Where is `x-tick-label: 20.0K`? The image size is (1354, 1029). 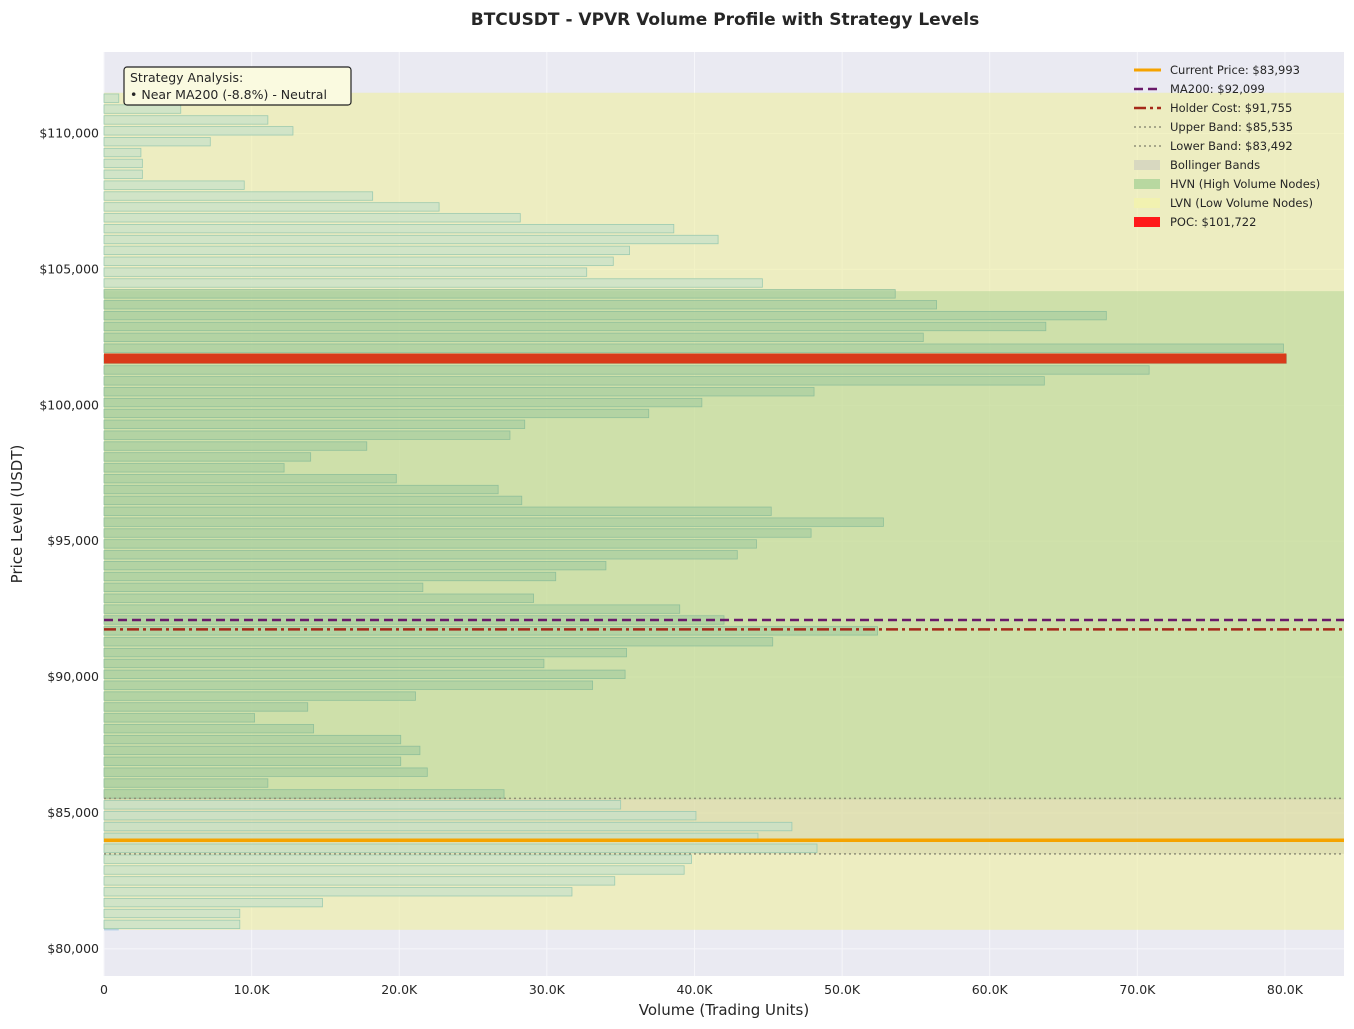 x-tick-label: 20.0K is located at coordinates (399, 989).